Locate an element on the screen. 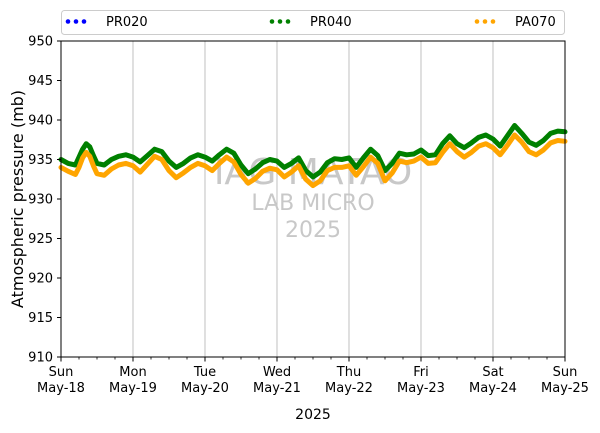 The height and width of the screenshot is (433, 600). y-tick-label-920: 920 is located at coordinates (40, 279).